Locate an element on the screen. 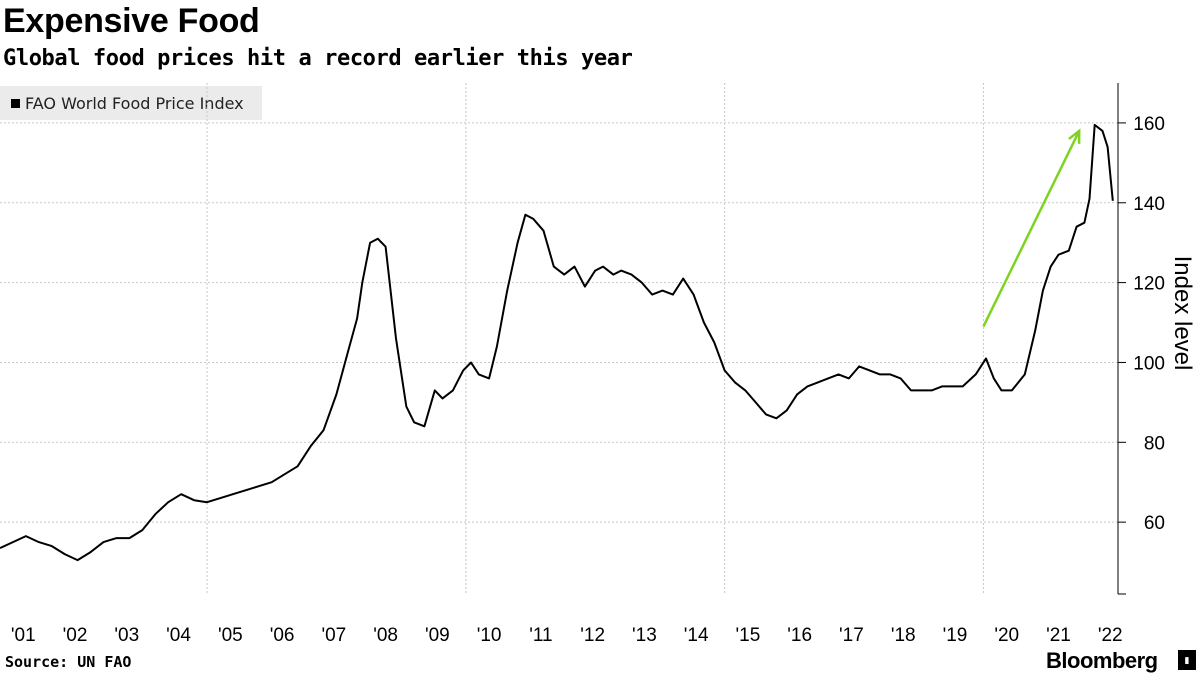 This screenshot has width=1200, height=675. x-tick-label: '02 is located at coordinates (75, 635).